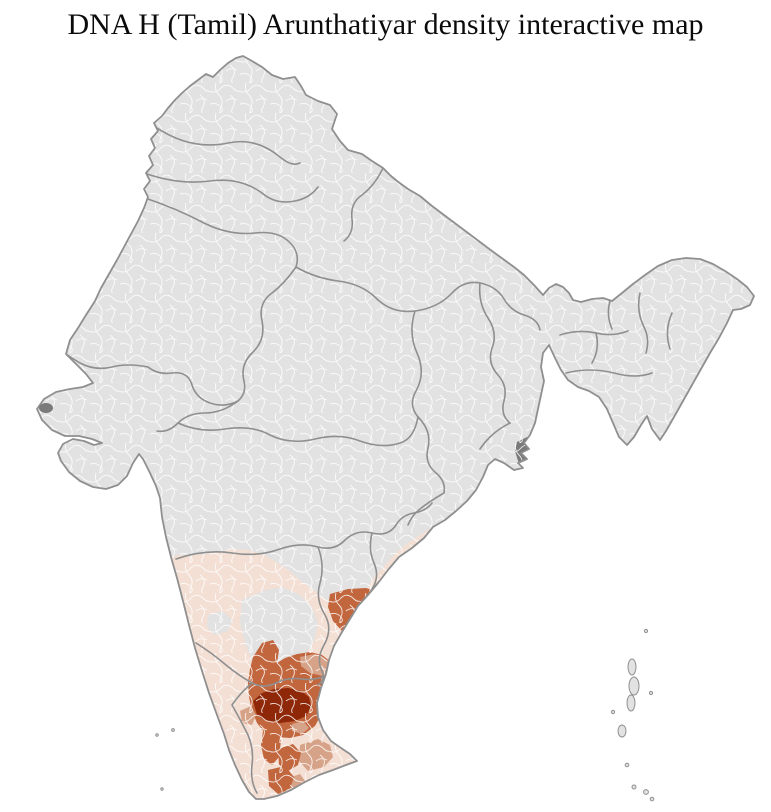 The image size is (771, 812). What do you see at coordinates (165, 759) in the screenshot?
I see `lakshadweep-islands` at bounding box center [165, 759].